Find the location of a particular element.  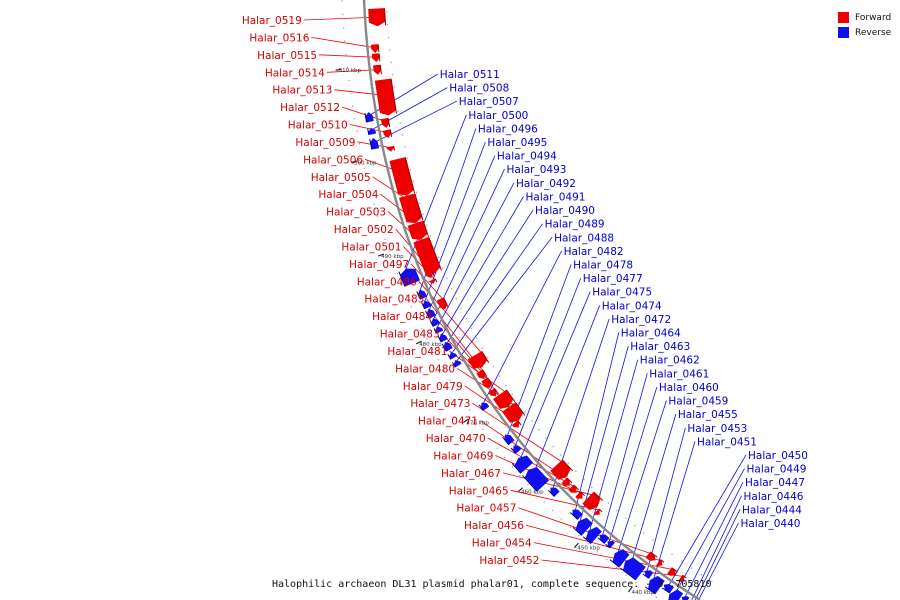

gene-label-halar-0515: Halar_0515 is located at coordinates (287, 56).